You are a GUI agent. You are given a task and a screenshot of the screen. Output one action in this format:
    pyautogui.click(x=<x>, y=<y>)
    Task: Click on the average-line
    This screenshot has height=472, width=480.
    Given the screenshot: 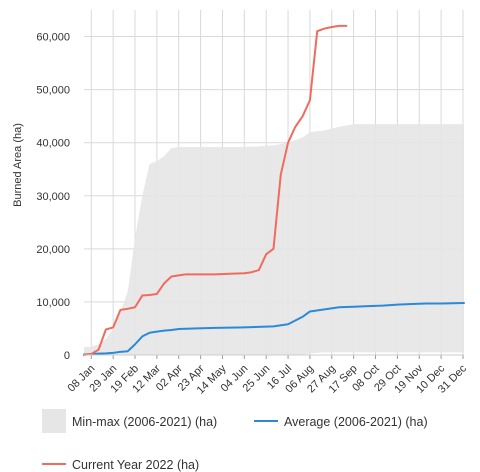 What is the action you would take?
    pyautogui.click(x=274, y=328)
    